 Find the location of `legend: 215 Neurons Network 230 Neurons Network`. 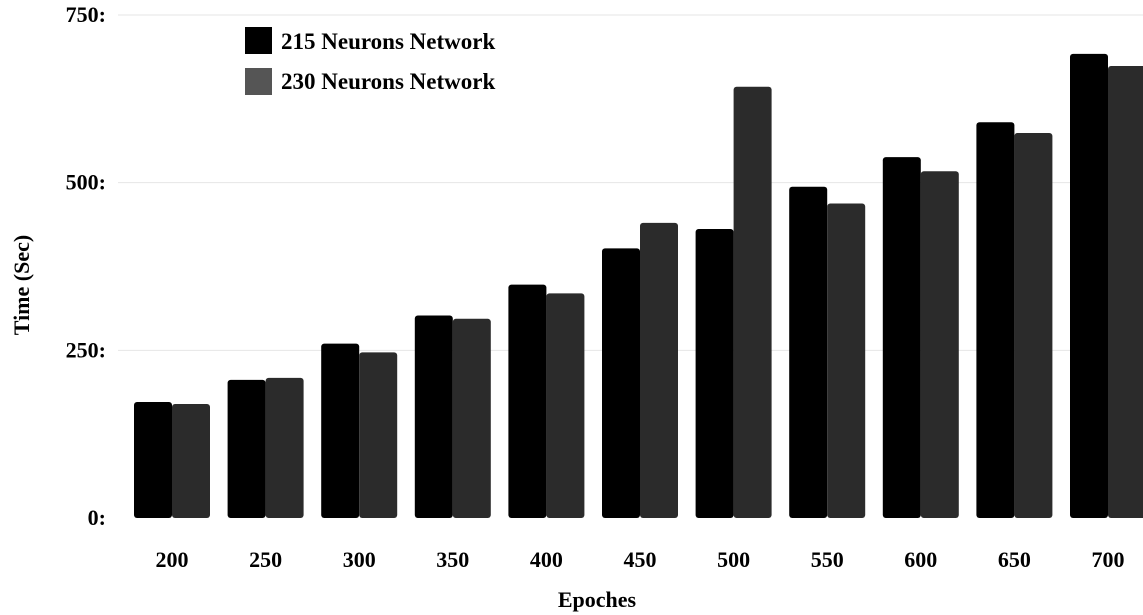

legend: 215 Neurons Network 230 Neurons Network is located at coordinates (370, 61).